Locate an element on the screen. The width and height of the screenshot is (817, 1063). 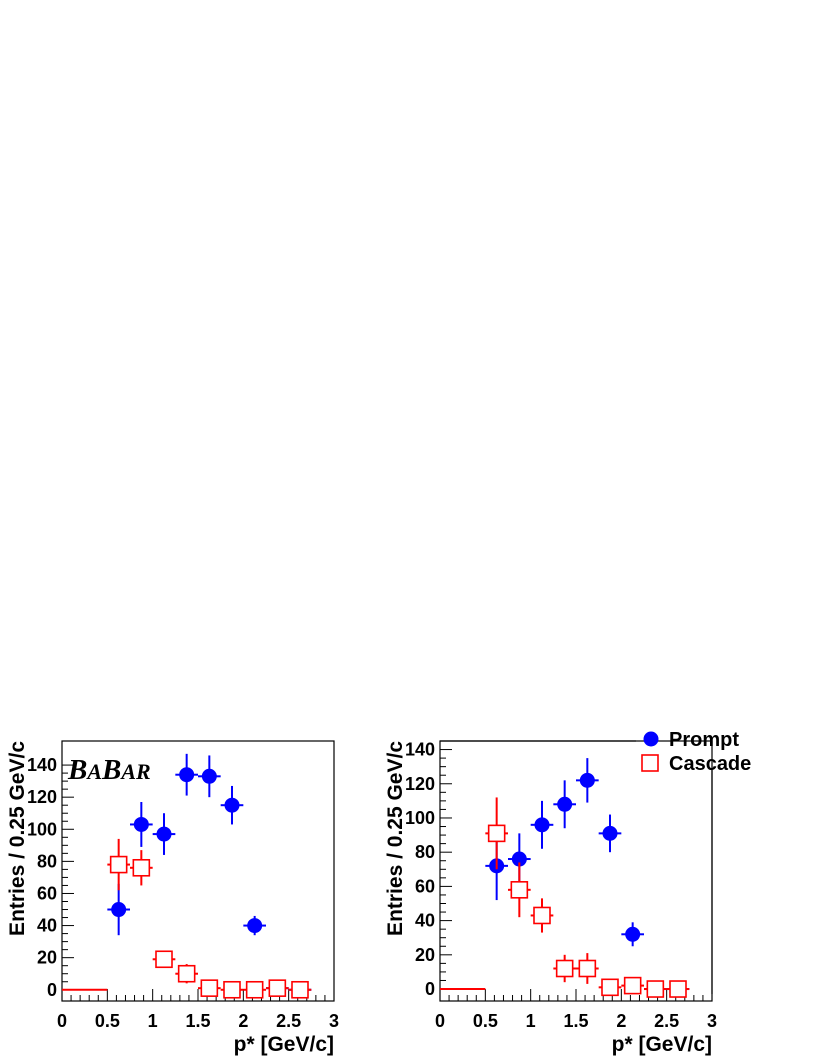
chart2-y-tick-label: 80 is located at coordinates (425, 852).